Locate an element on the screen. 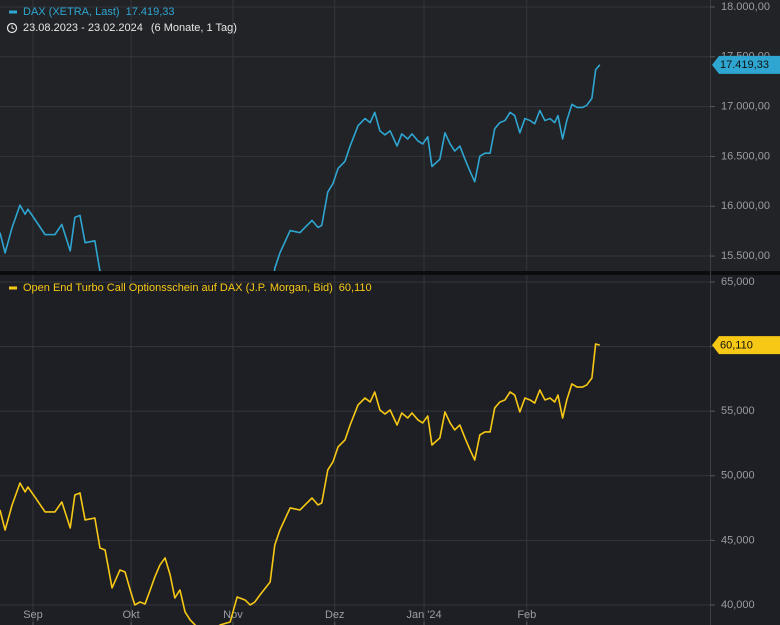 The width and height of the screenshot is (780, 625). x-tick-label: Okt is located at coordinates (131, 615).